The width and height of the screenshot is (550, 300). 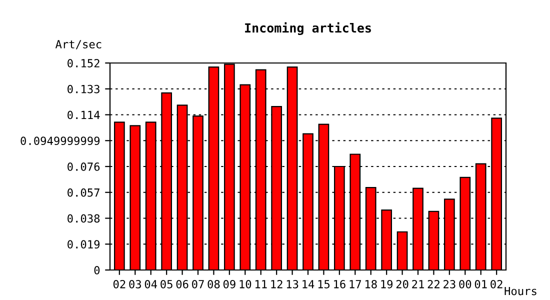 I want to click on y-tick-label: 0.0949999999, so click(x=60, y=141).